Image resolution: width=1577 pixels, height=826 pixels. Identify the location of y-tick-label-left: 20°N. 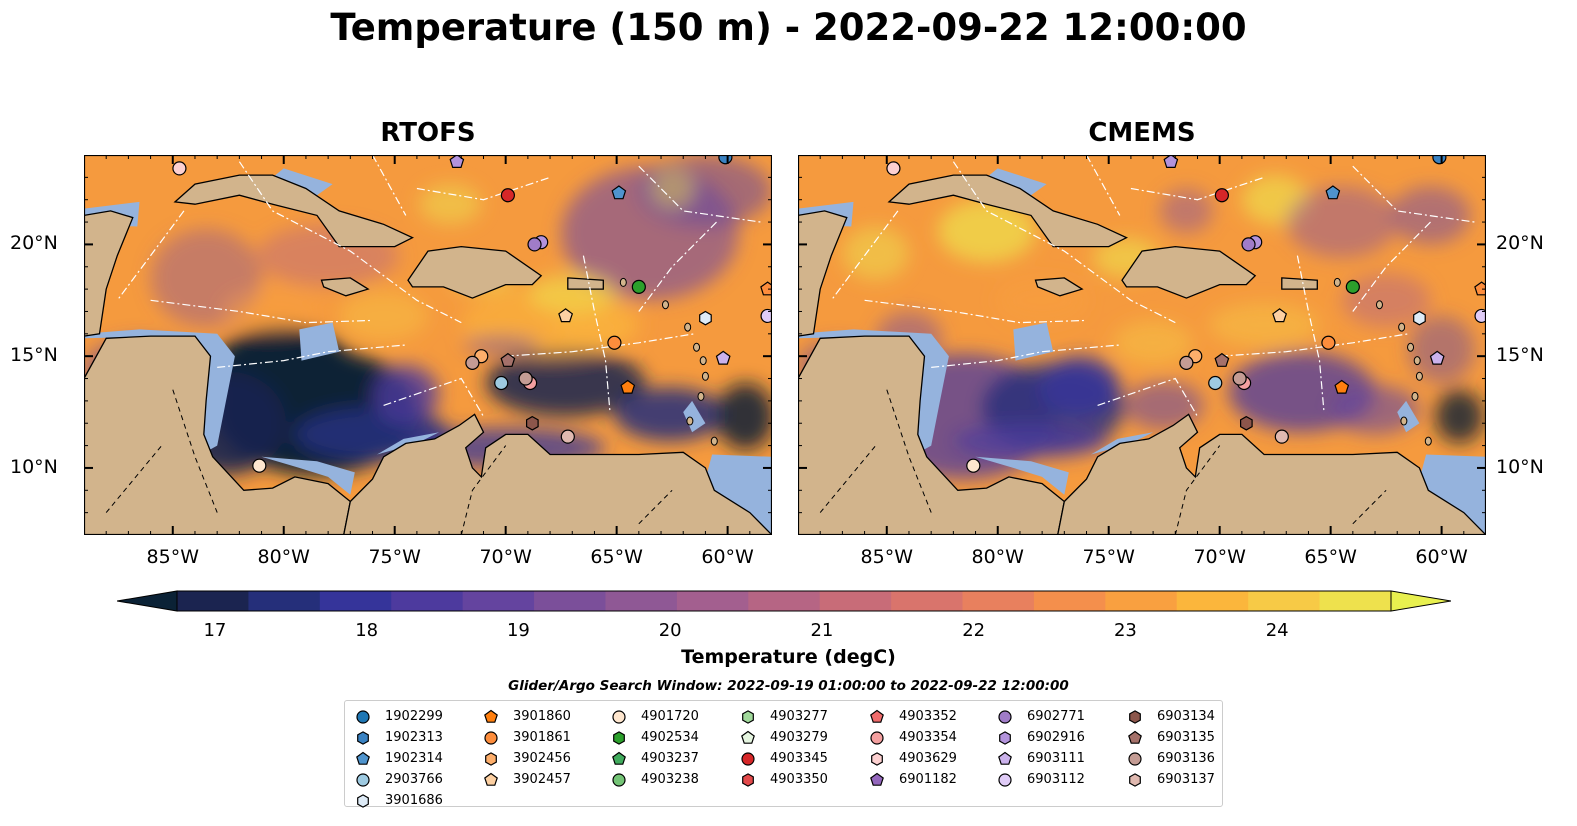
(34, 243).